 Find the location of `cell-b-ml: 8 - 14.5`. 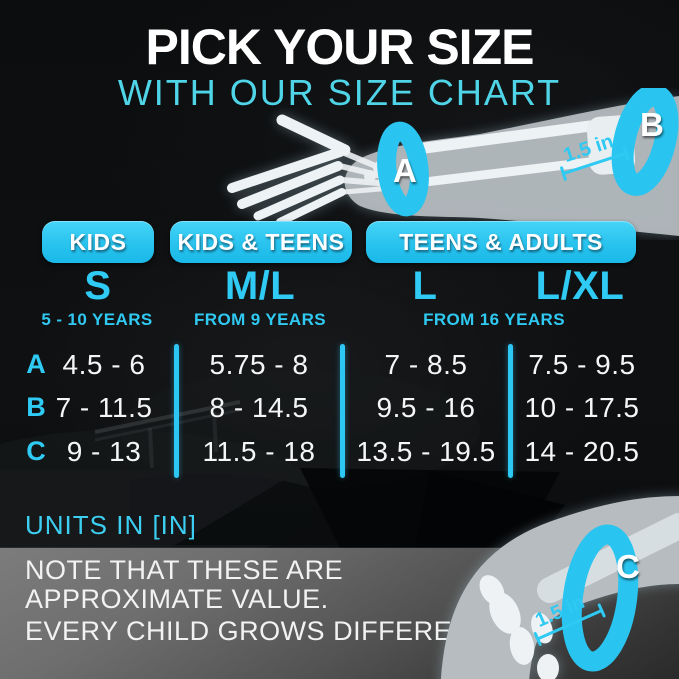

cell-b-ml: 8 - 14.5 is located at coordinates (259, 407).